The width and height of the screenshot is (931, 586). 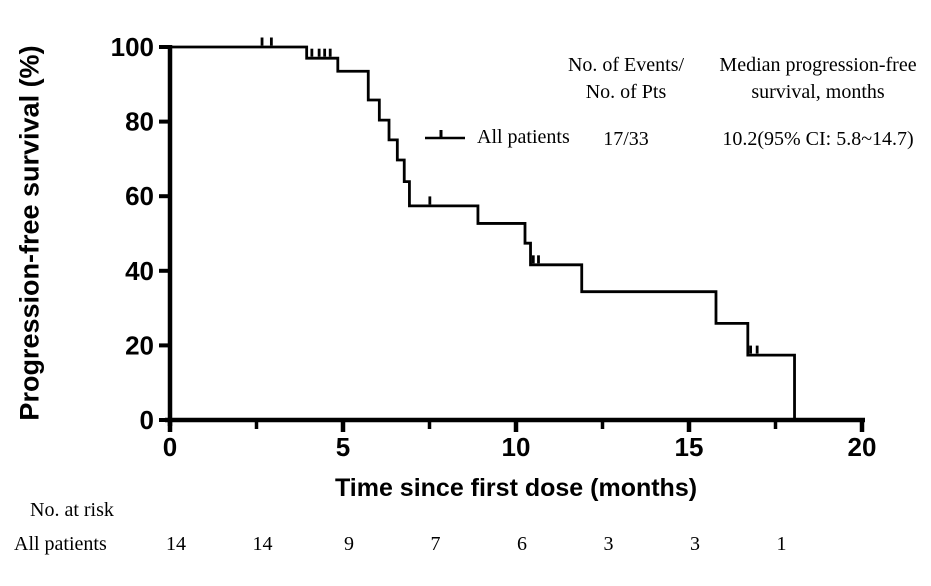 What do you see at coordinates (626, 65) in the screenshot?
I see `events-header-line1: No. of Events/` at bounding box center [626, 65].